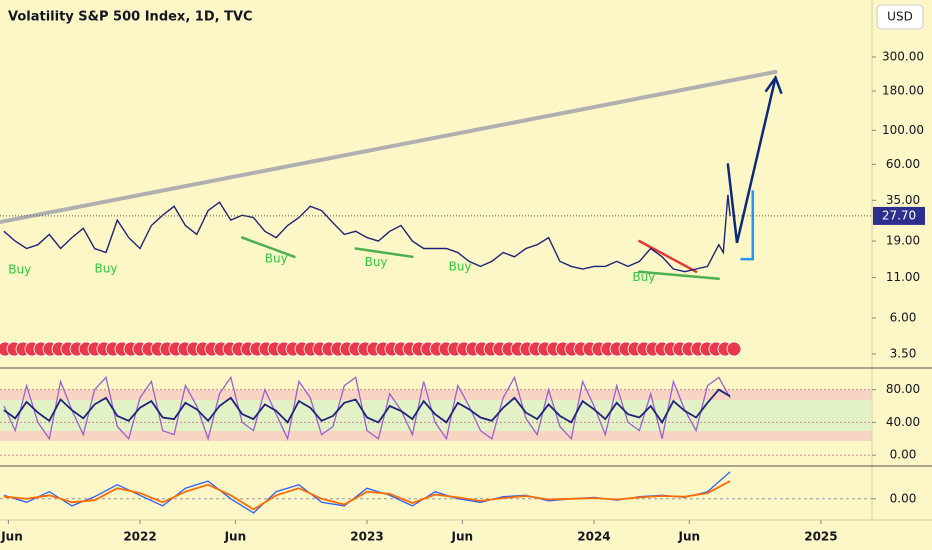 This screenshot has width=932, height=550. I want to click on overbought-band, so click(436, 395).